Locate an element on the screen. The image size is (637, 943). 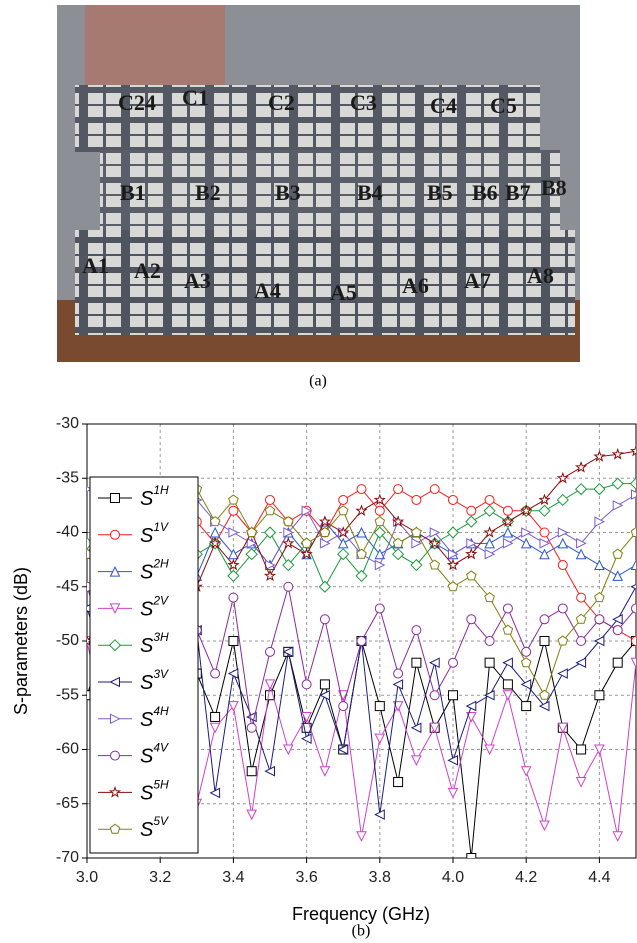
x-tick-label: 4.4 is located at coordinates (599, 877).